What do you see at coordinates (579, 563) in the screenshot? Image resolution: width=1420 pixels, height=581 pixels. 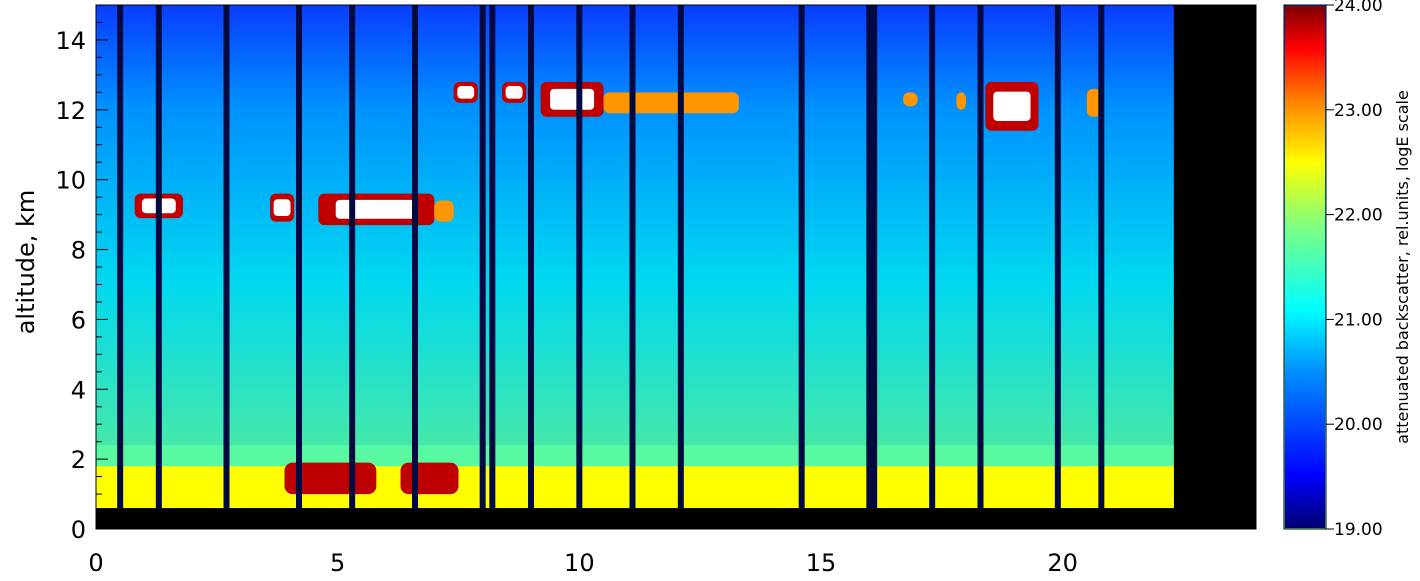 I see `x-tick-label: 10` at bounding box center [579, 563].